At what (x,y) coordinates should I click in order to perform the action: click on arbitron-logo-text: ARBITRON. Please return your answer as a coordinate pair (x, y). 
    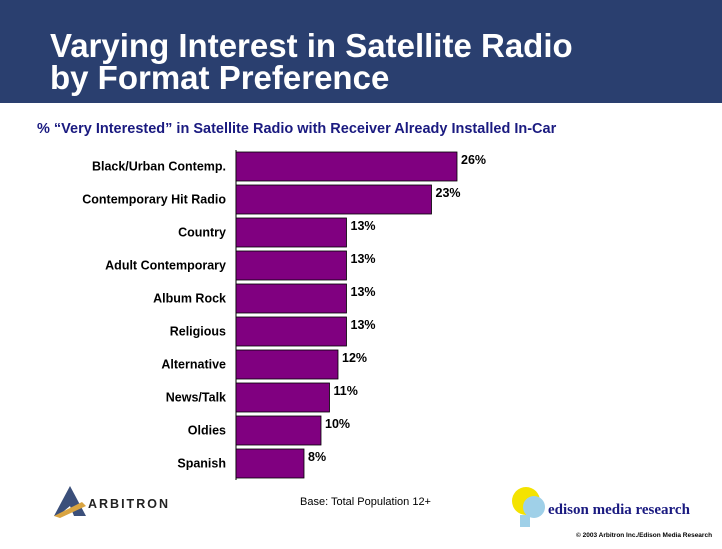
    Looking at the image, I should click on (129, 504).